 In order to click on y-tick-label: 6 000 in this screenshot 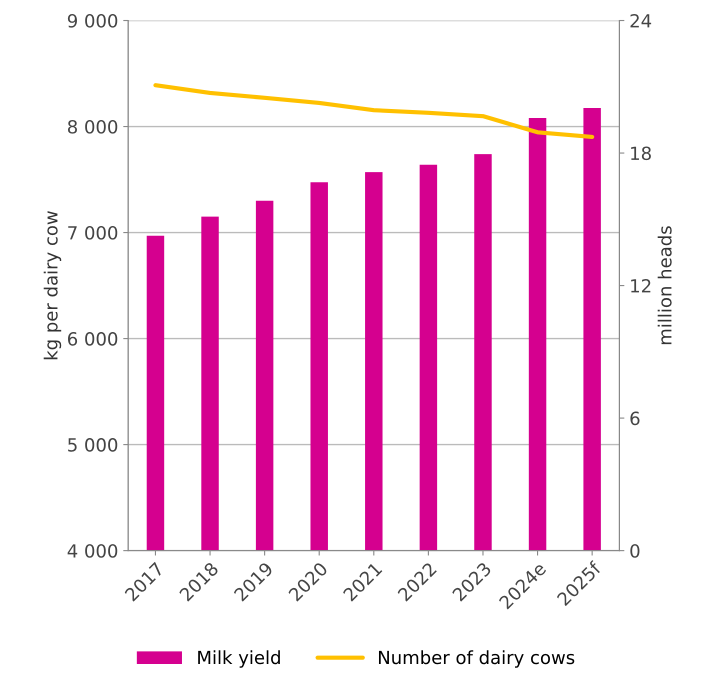, I will do `click(93, 339)`.